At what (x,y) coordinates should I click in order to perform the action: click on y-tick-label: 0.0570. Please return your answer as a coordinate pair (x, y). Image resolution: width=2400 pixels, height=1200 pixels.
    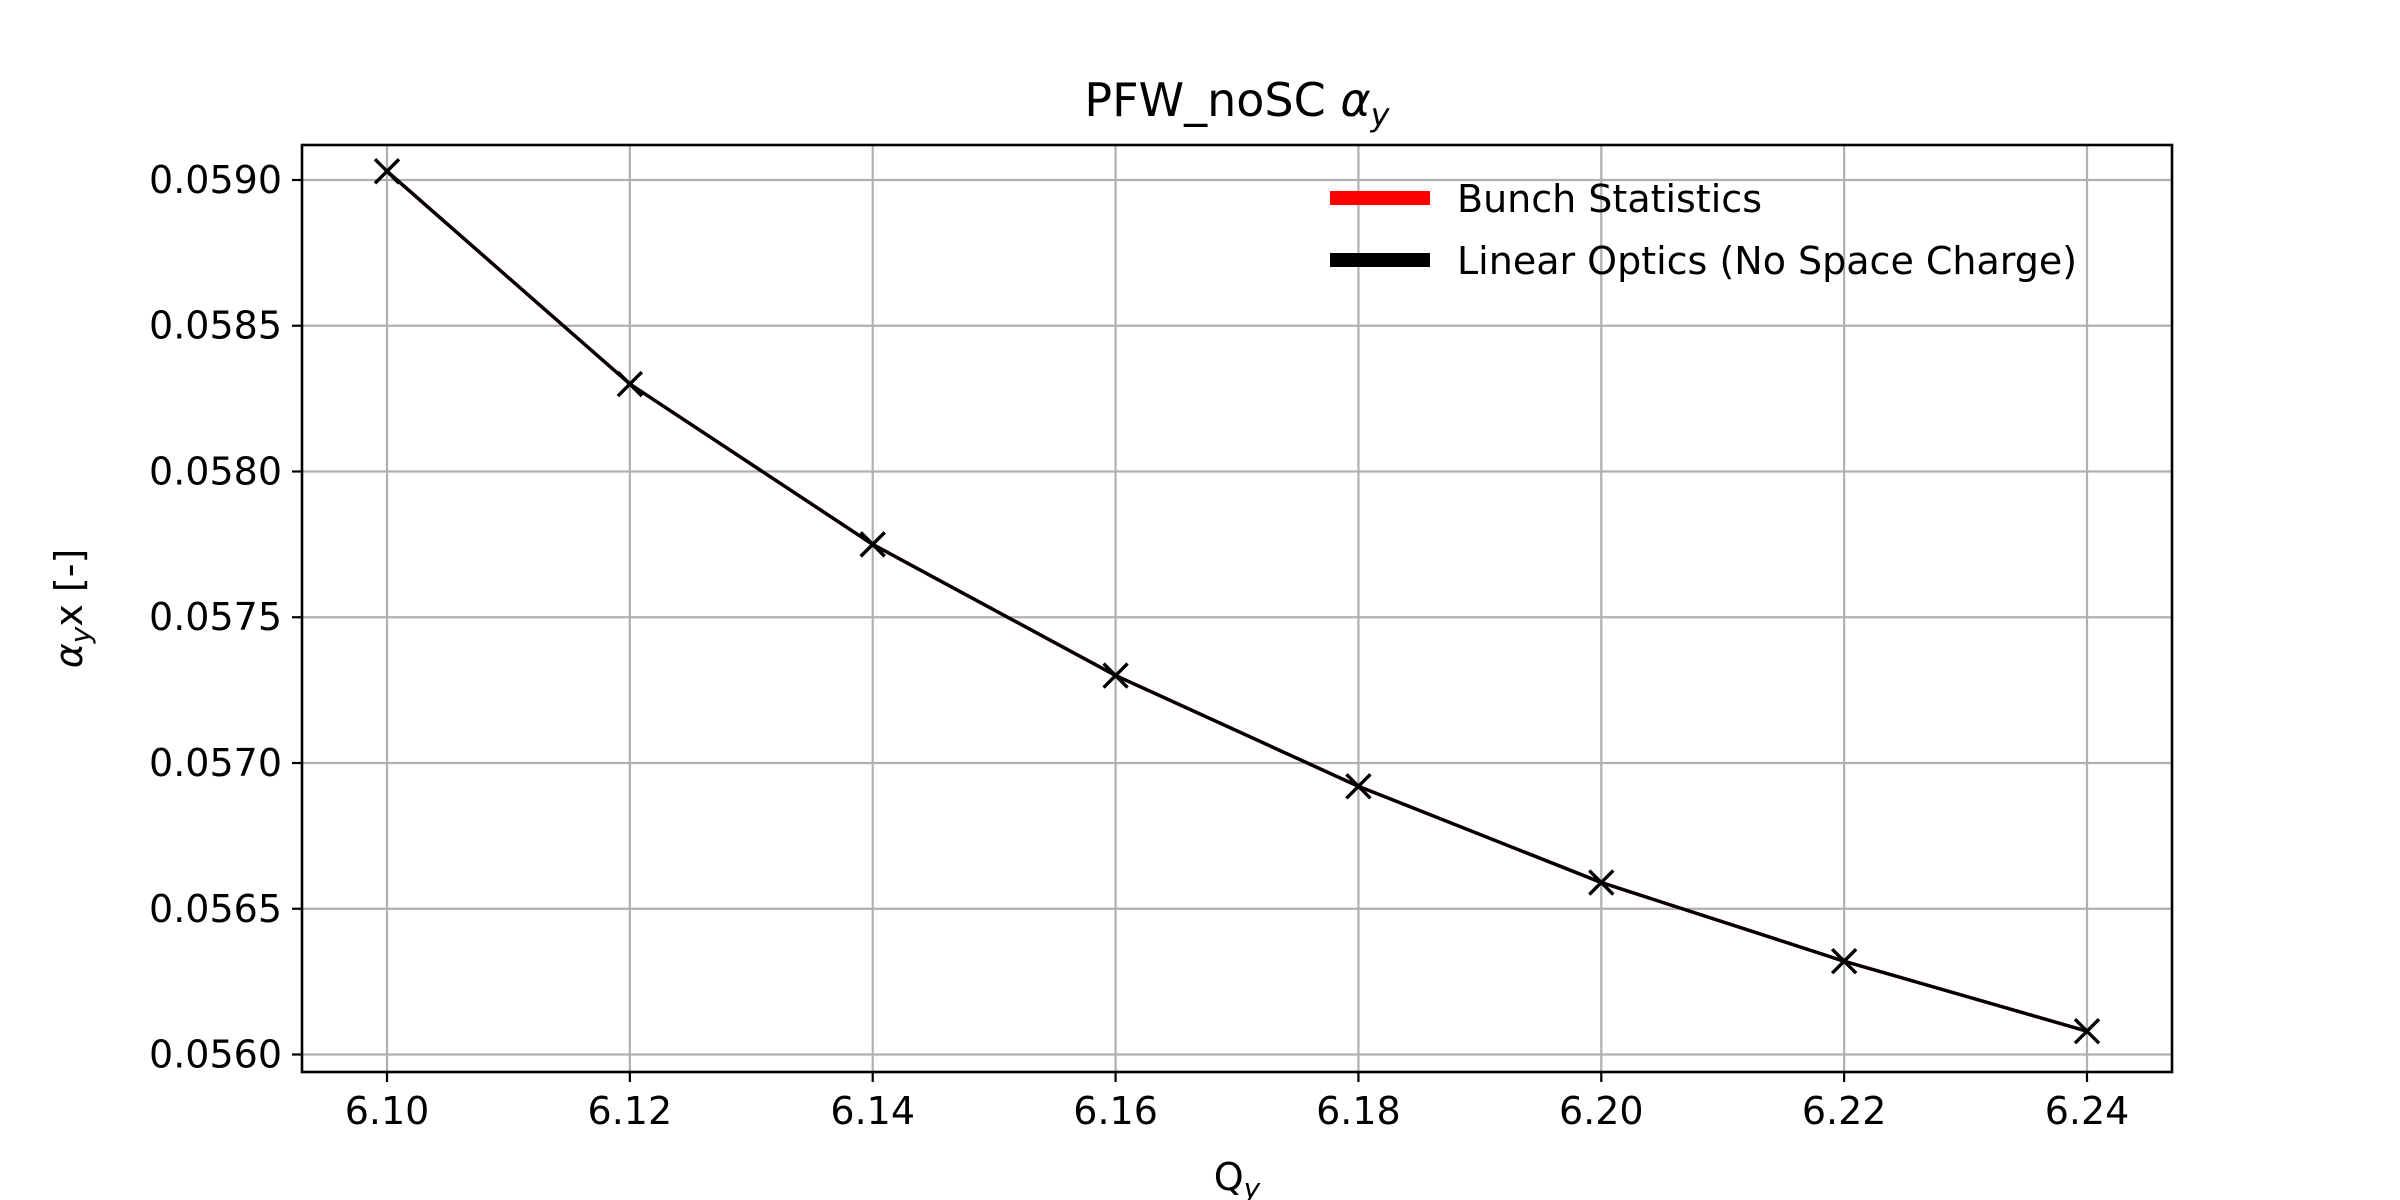
    Looking at the image, I should click on (215, 763).